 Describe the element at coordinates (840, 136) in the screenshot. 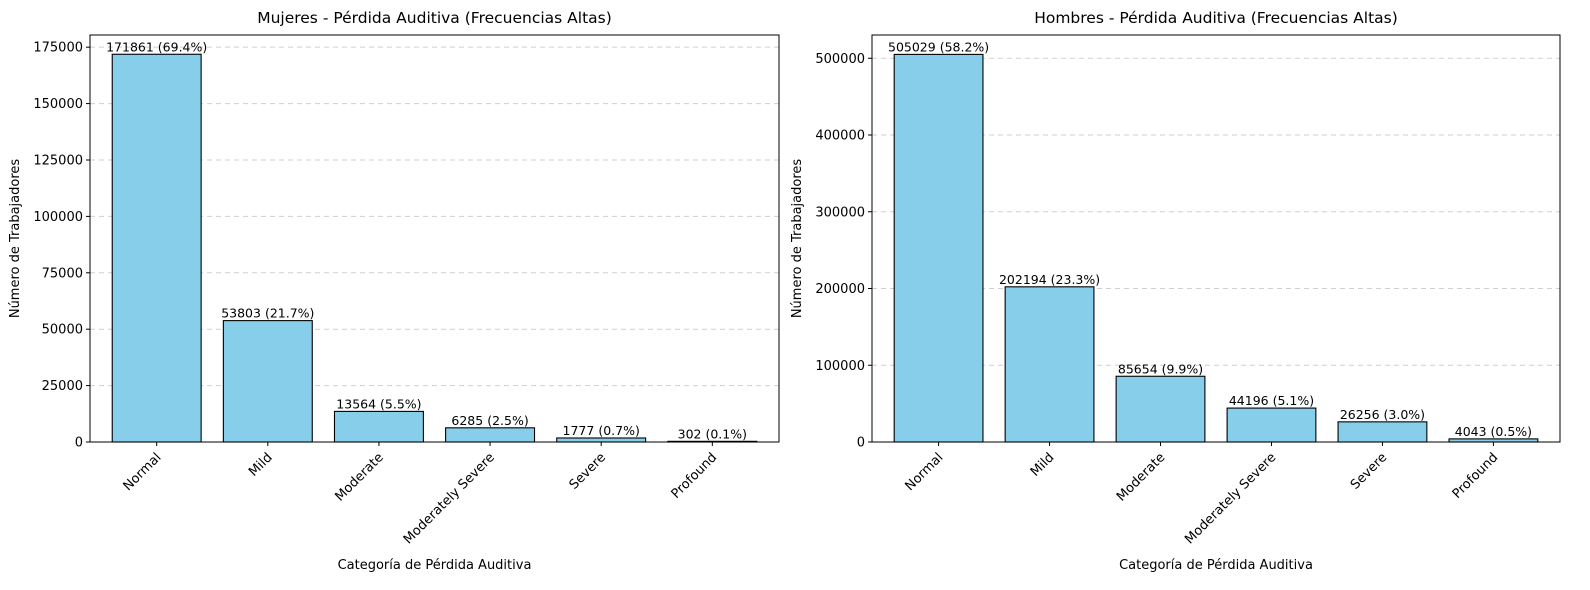

I see `y-tick-label: 400000` at that location.